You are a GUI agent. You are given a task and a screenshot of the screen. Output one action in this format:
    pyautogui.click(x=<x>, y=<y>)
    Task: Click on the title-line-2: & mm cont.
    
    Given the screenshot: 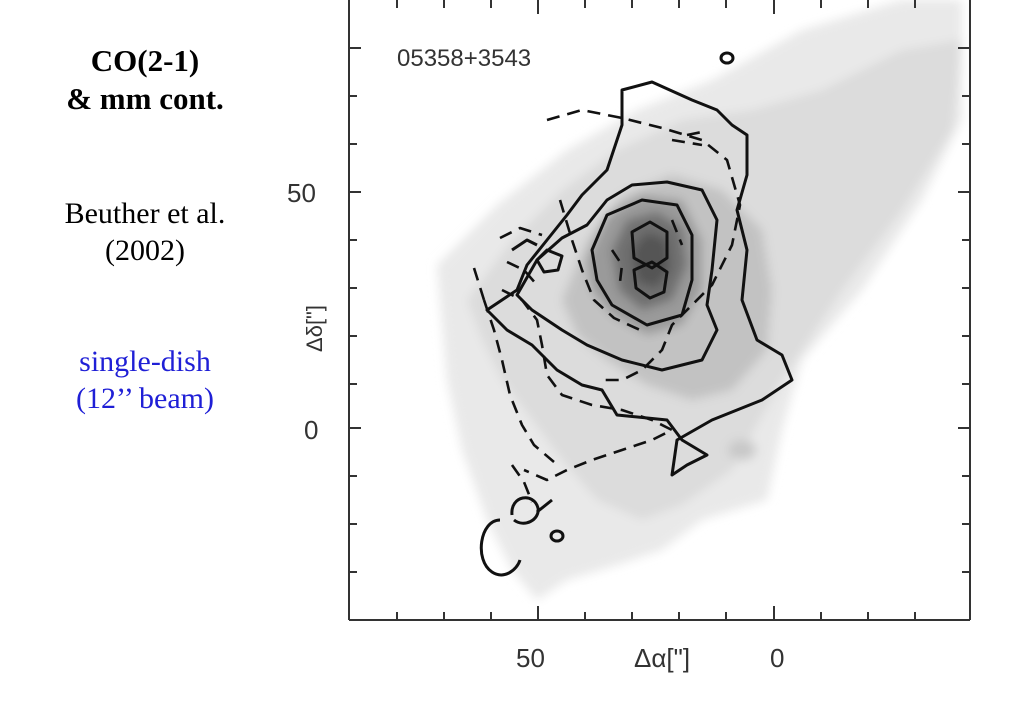 What is the action you would take?
    pyautogui.click(x=145, y=98)
    